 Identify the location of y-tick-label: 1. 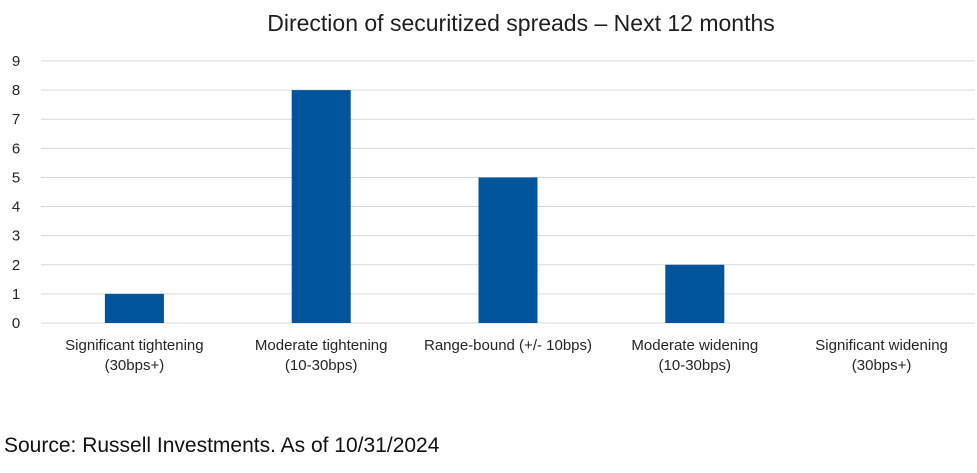
(16, 294).